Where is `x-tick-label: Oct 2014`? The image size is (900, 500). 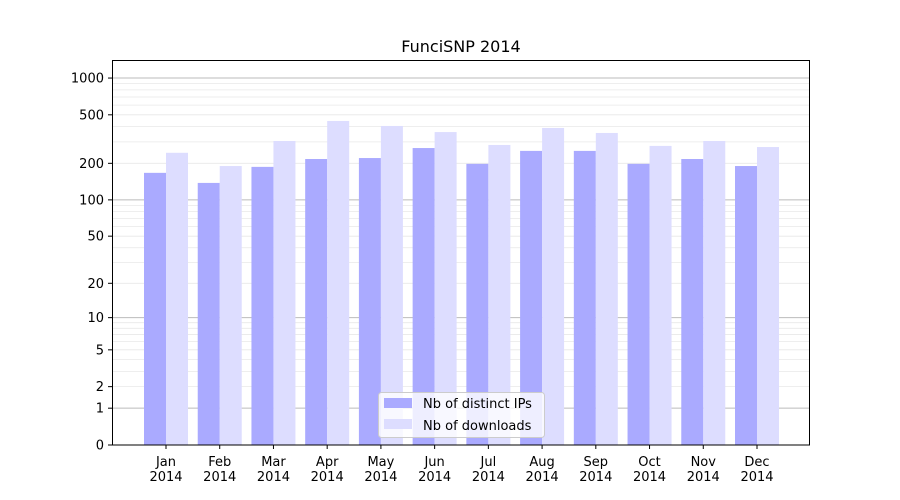
x-tick-label: Oct 2014 is located at coordinates (649, 470).